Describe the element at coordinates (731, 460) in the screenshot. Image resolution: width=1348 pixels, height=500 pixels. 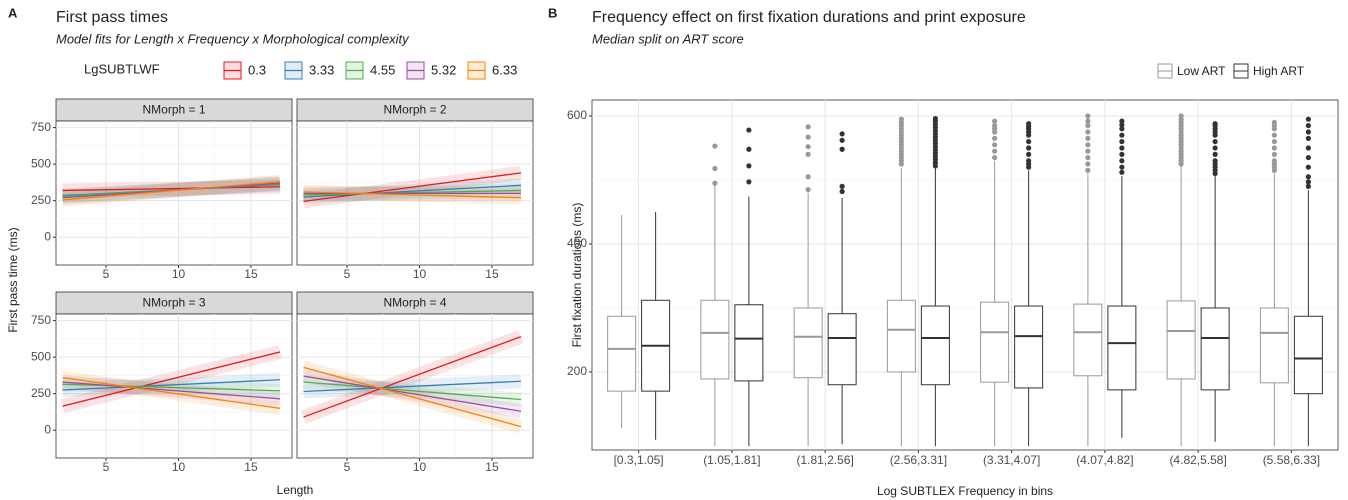
I see `x-tick-label: (1.05,1.81]` at that location.